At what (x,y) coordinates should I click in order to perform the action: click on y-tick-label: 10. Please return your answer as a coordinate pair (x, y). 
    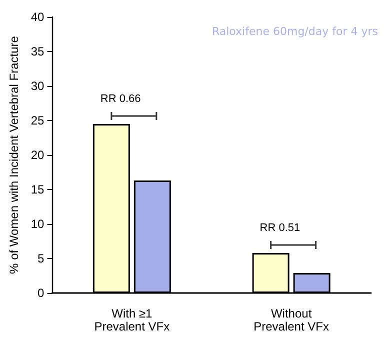
    Looking at the image, I should click on (37, 224).